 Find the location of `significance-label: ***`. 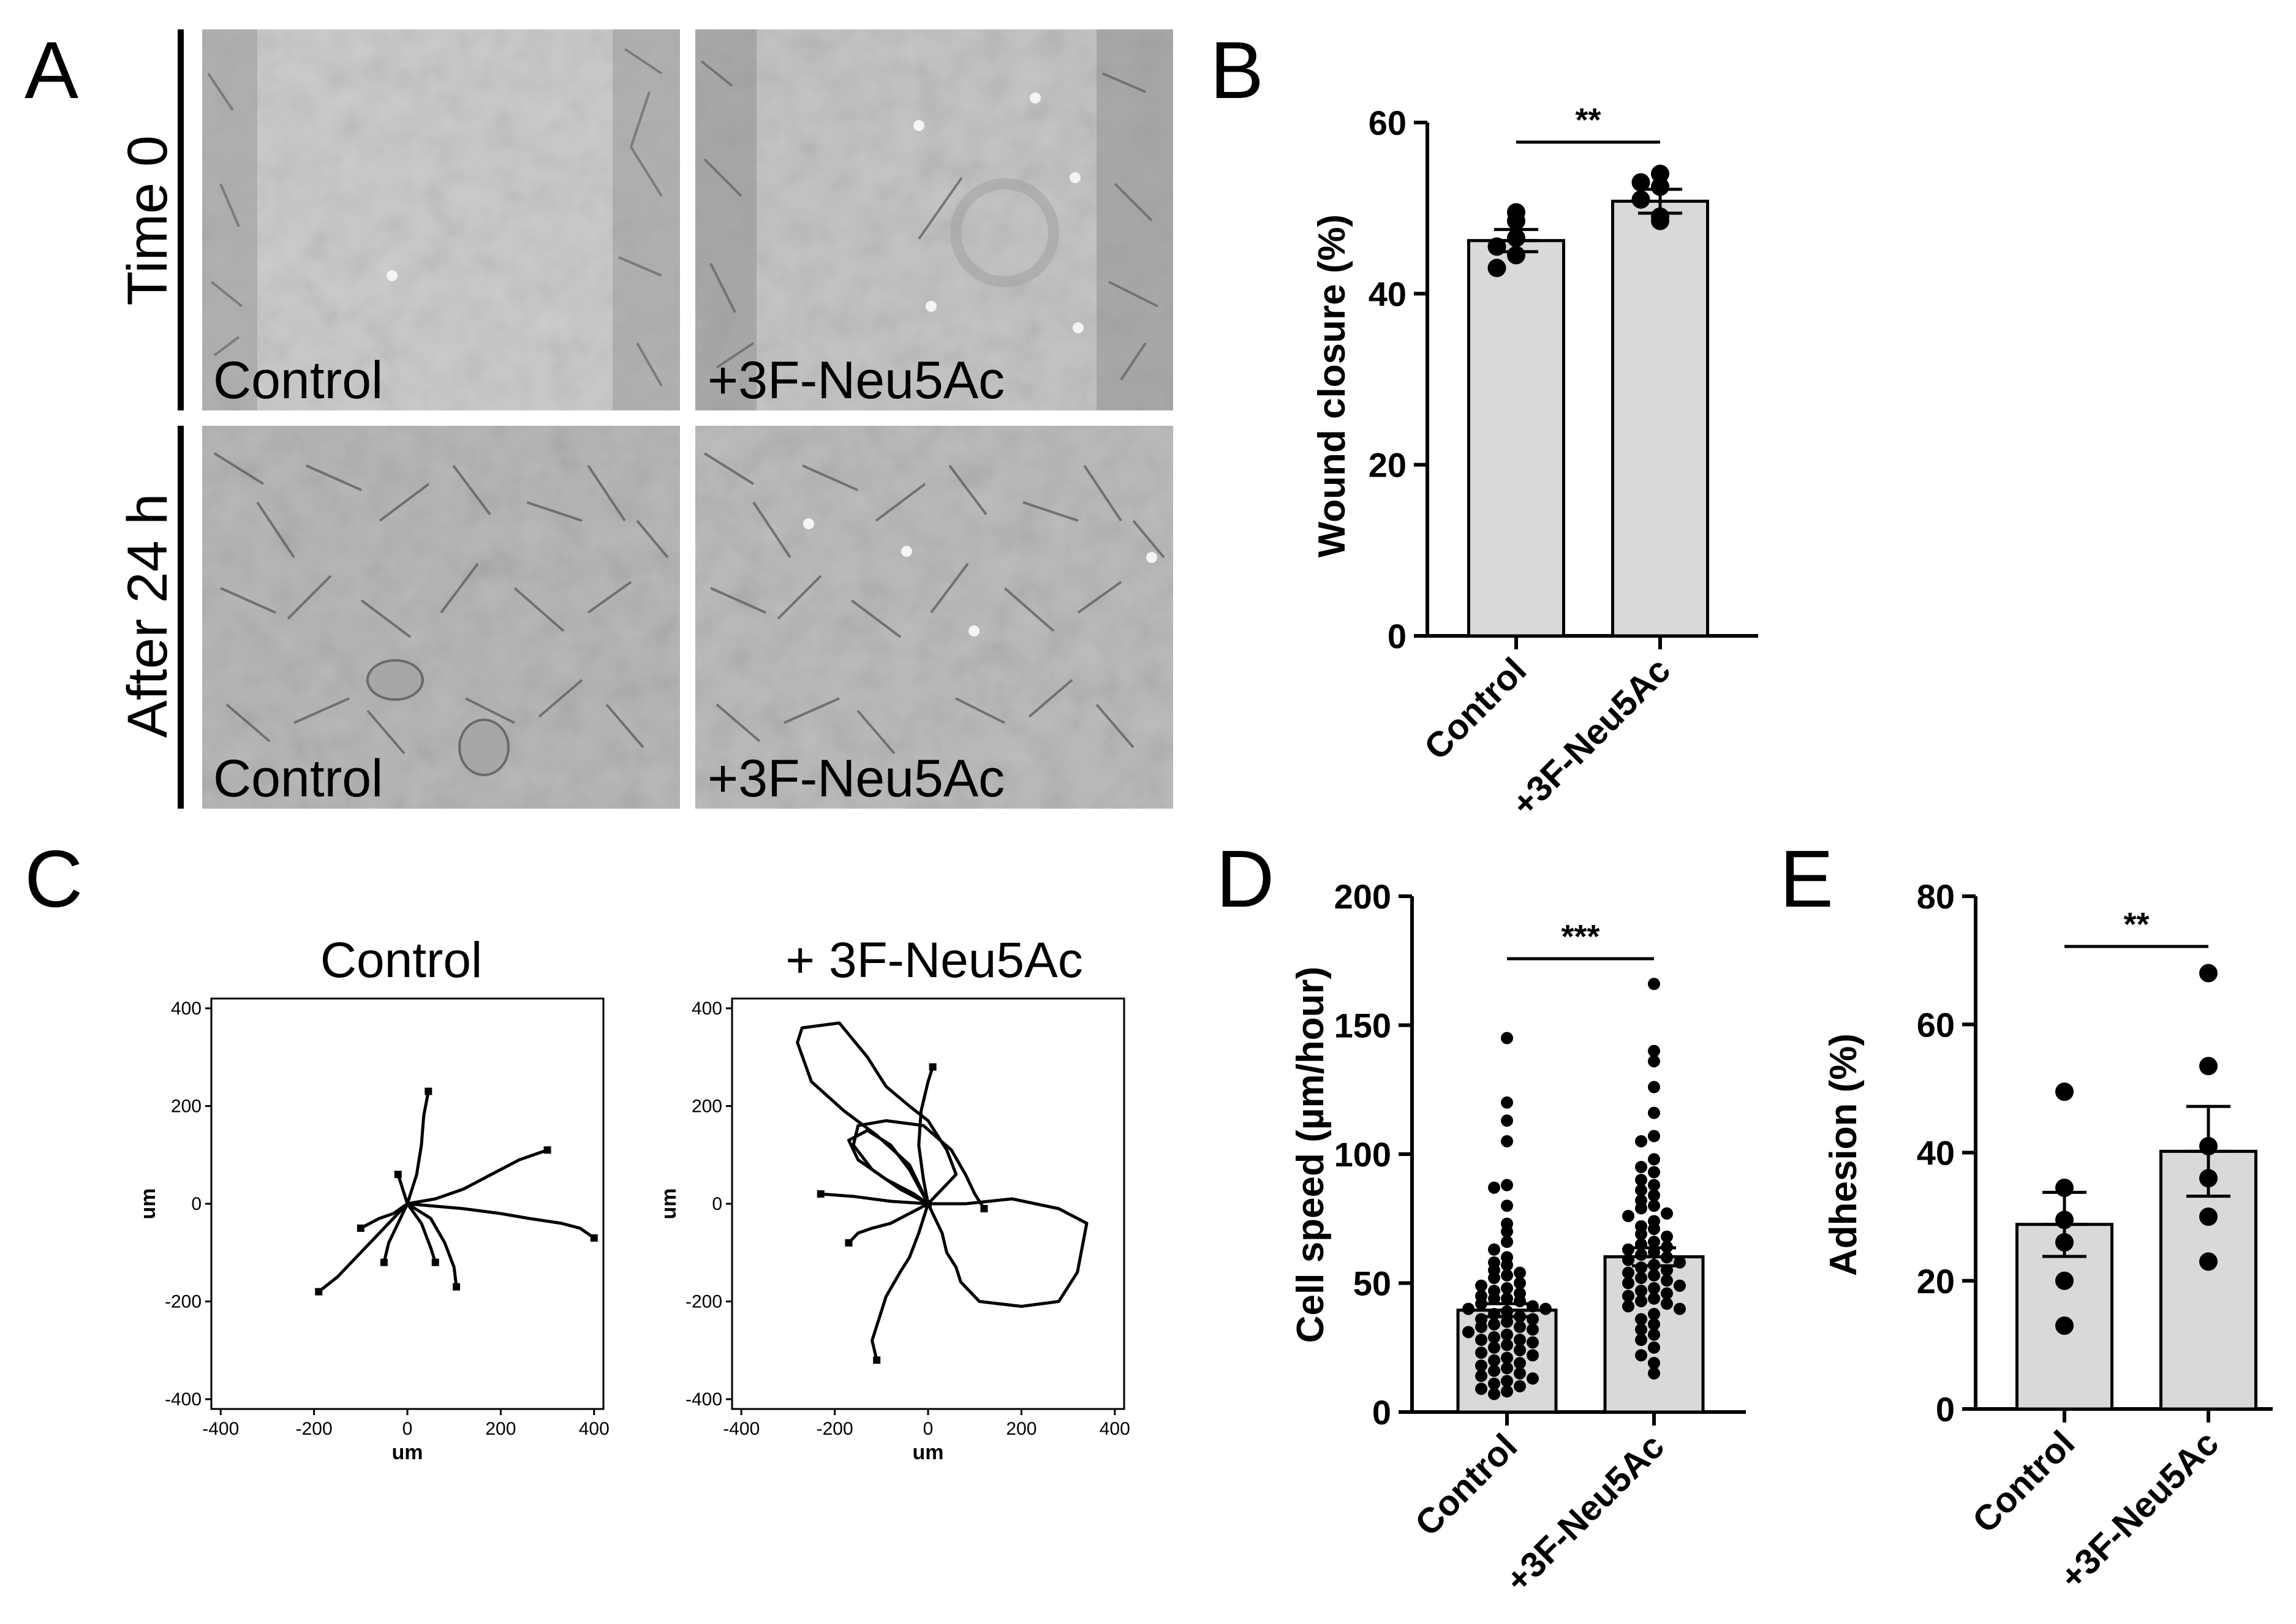

significance-label: *** is located at coordinates (1580, 936).